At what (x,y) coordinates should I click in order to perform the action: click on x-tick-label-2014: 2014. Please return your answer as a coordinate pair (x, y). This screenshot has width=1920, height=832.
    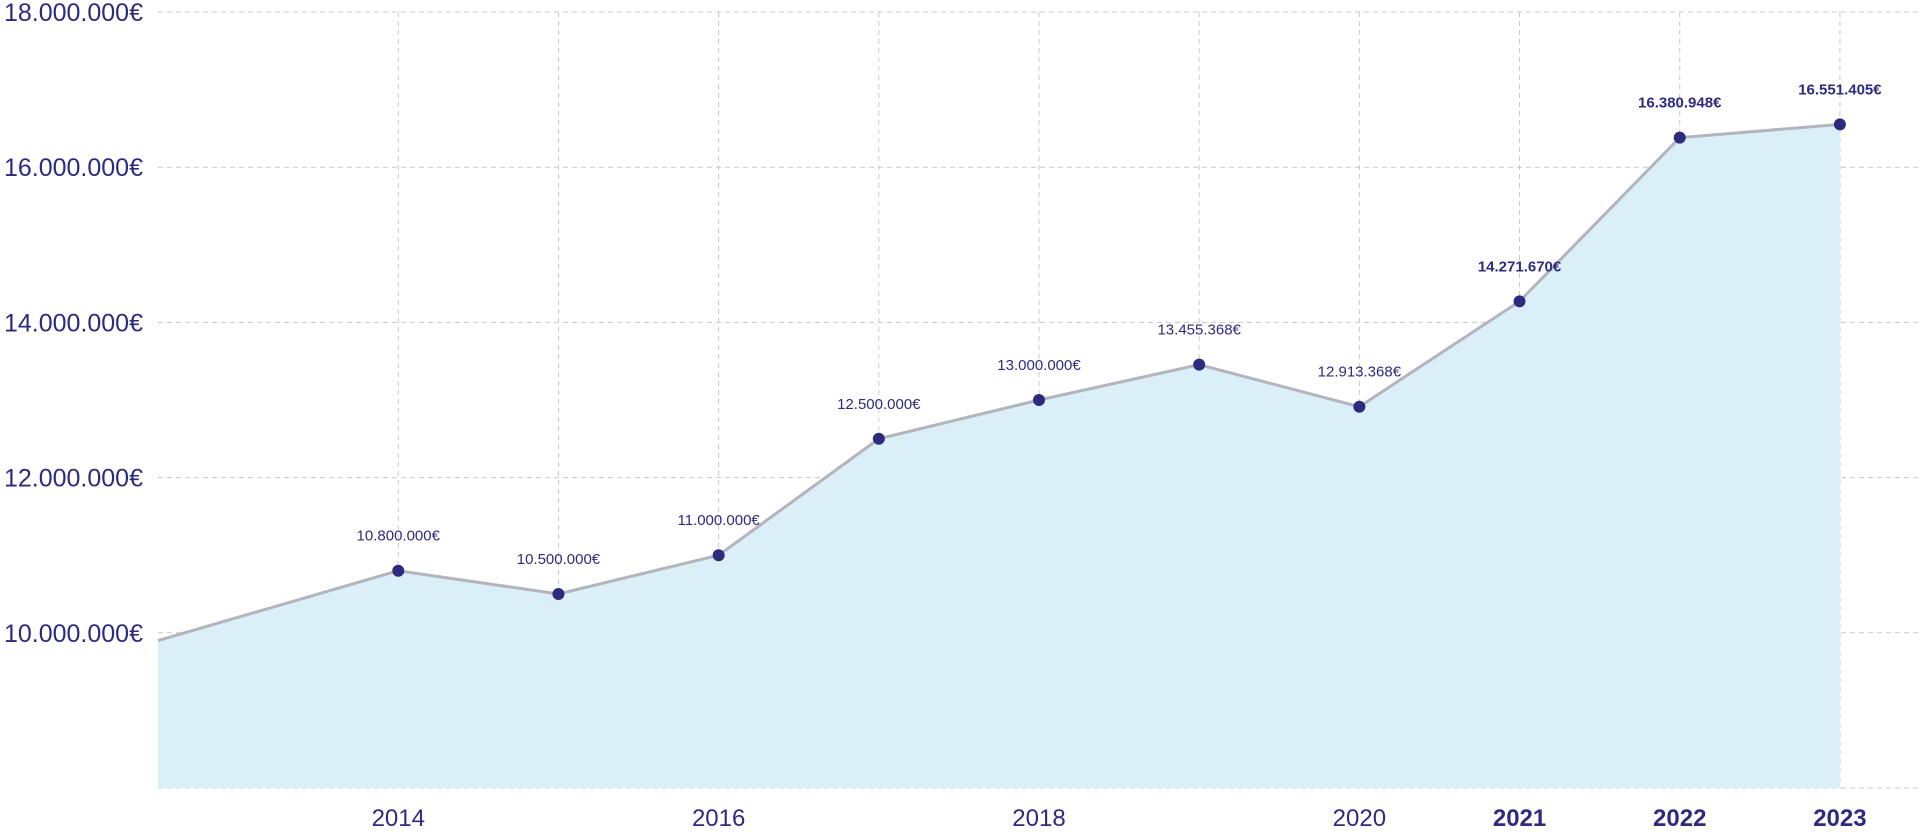
    Looking at the image, I should click on (398, 818).